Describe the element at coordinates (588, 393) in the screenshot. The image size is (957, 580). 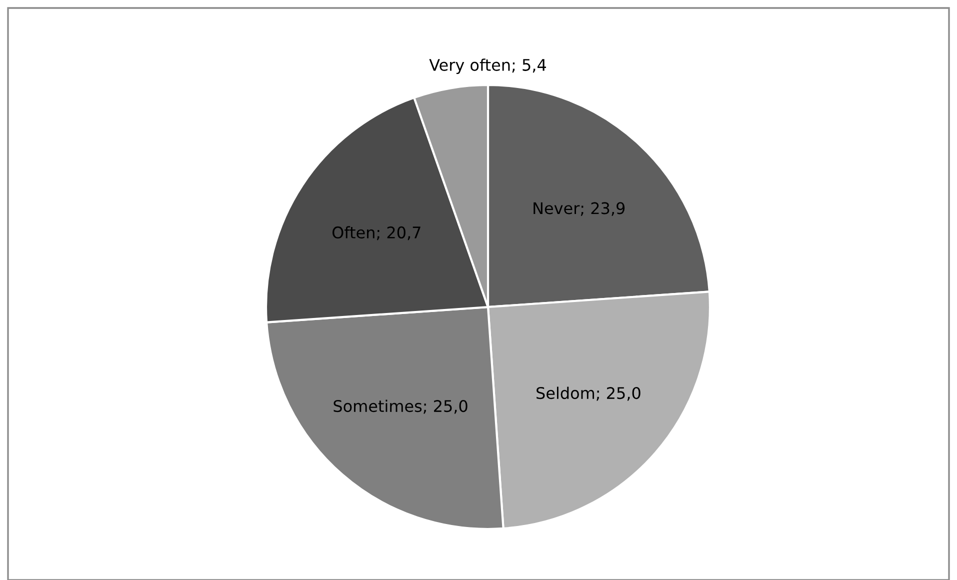
I see `slice-label: Seldom; 25,0` at that location.